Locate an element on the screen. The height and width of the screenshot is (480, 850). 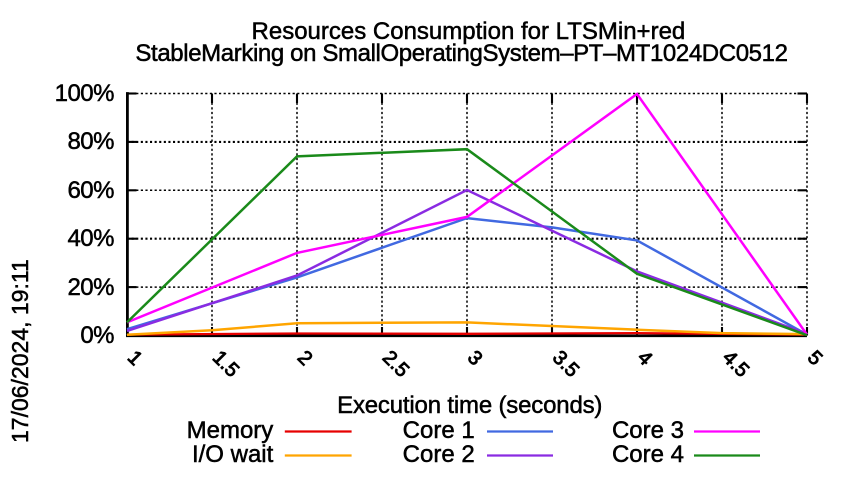
svg-text: 3.5 is located at coordinates (565, 364).